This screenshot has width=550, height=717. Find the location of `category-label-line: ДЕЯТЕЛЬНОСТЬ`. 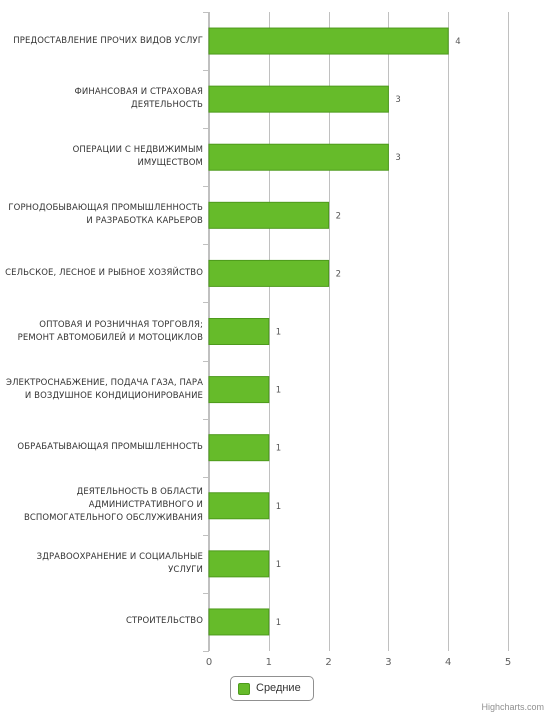

category-label-line: ДЕЯТЕЛЬНОСТЬ is located at coordinates (167, 105).